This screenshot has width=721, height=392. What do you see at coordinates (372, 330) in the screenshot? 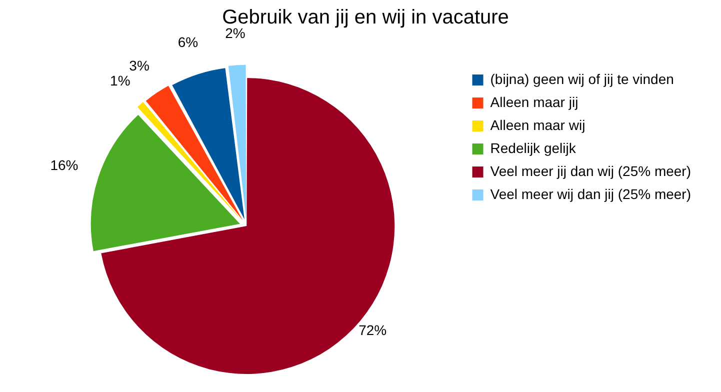
I see `data-label: 72%` at bounding box center [372, 330].